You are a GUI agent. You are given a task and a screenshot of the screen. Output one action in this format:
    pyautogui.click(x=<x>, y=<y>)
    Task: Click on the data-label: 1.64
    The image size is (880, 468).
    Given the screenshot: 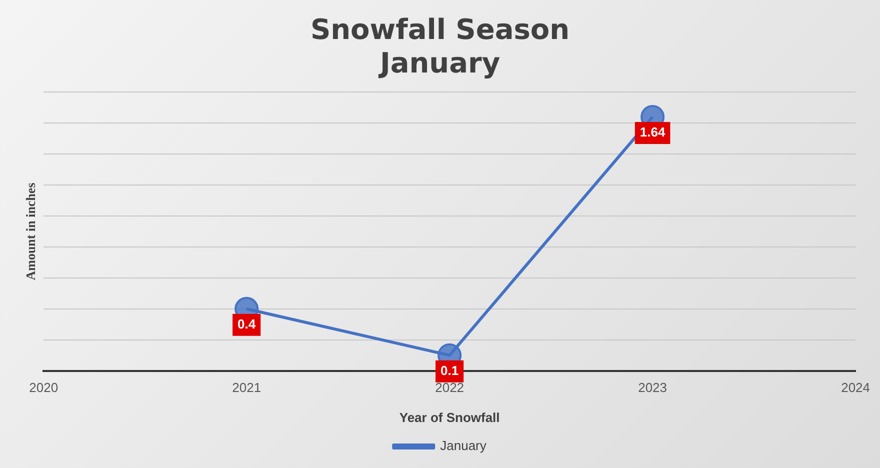 What is the action you would take?
    pyautogui.click(x=653, y=132)
    